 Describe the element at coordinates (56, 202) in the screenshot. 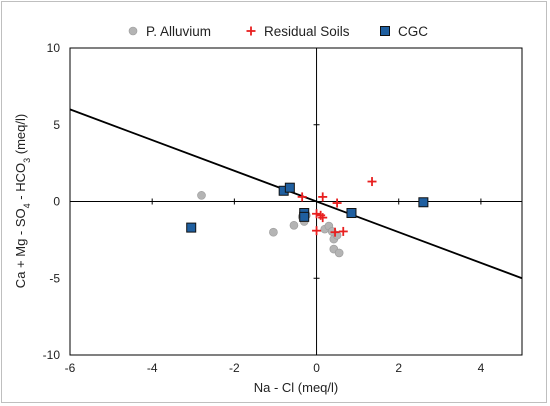

I see `y-tick-label: 0` at that location.